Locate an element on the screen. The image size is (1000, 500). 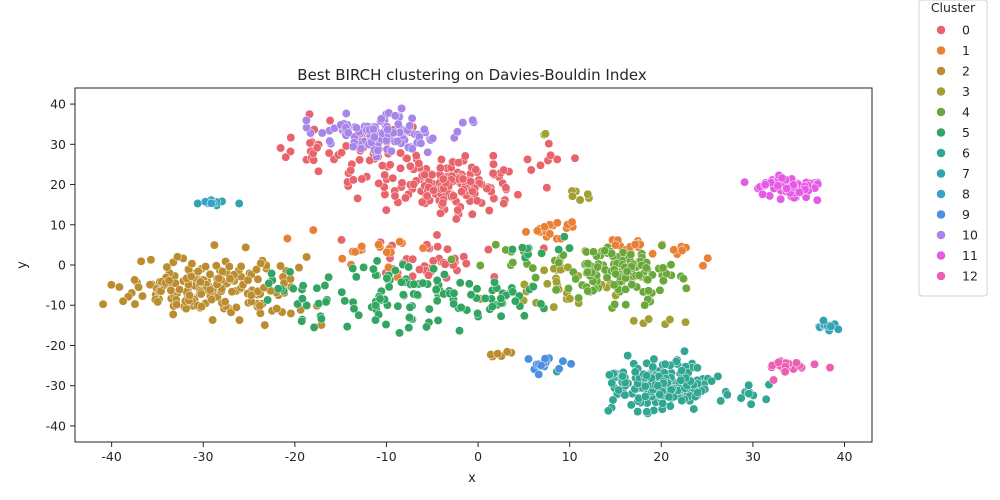
x-tick-label: 30 is located at coordinates (753, 456).